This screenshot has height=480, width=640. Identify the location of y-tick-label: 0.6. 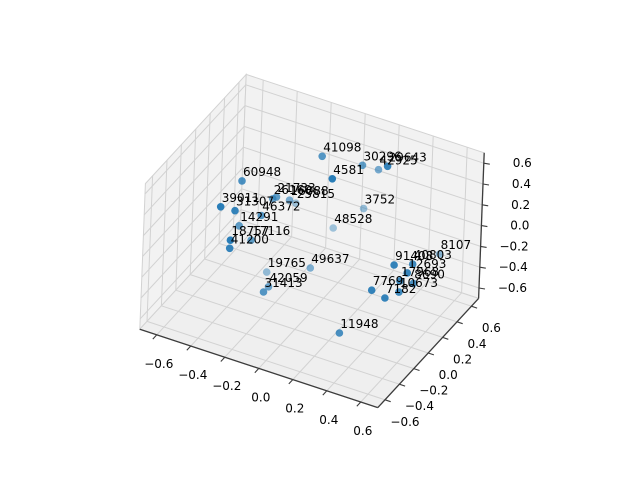
(491, 328).